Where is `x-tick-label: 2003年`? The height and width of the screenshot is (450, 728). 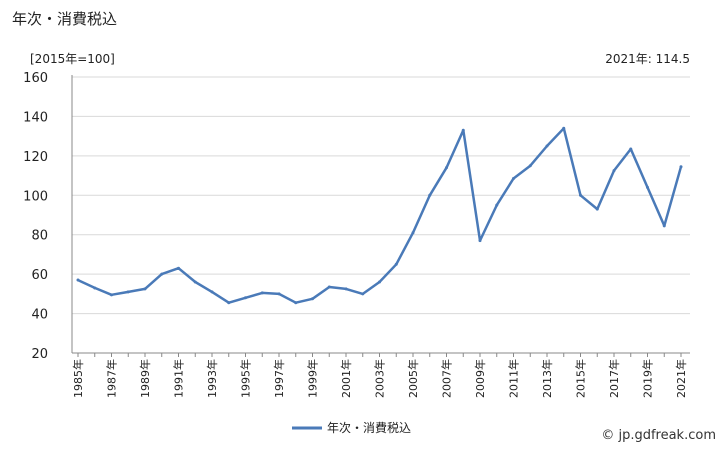 x-tick-label: 2003年 is located at coordinates (380, 378).